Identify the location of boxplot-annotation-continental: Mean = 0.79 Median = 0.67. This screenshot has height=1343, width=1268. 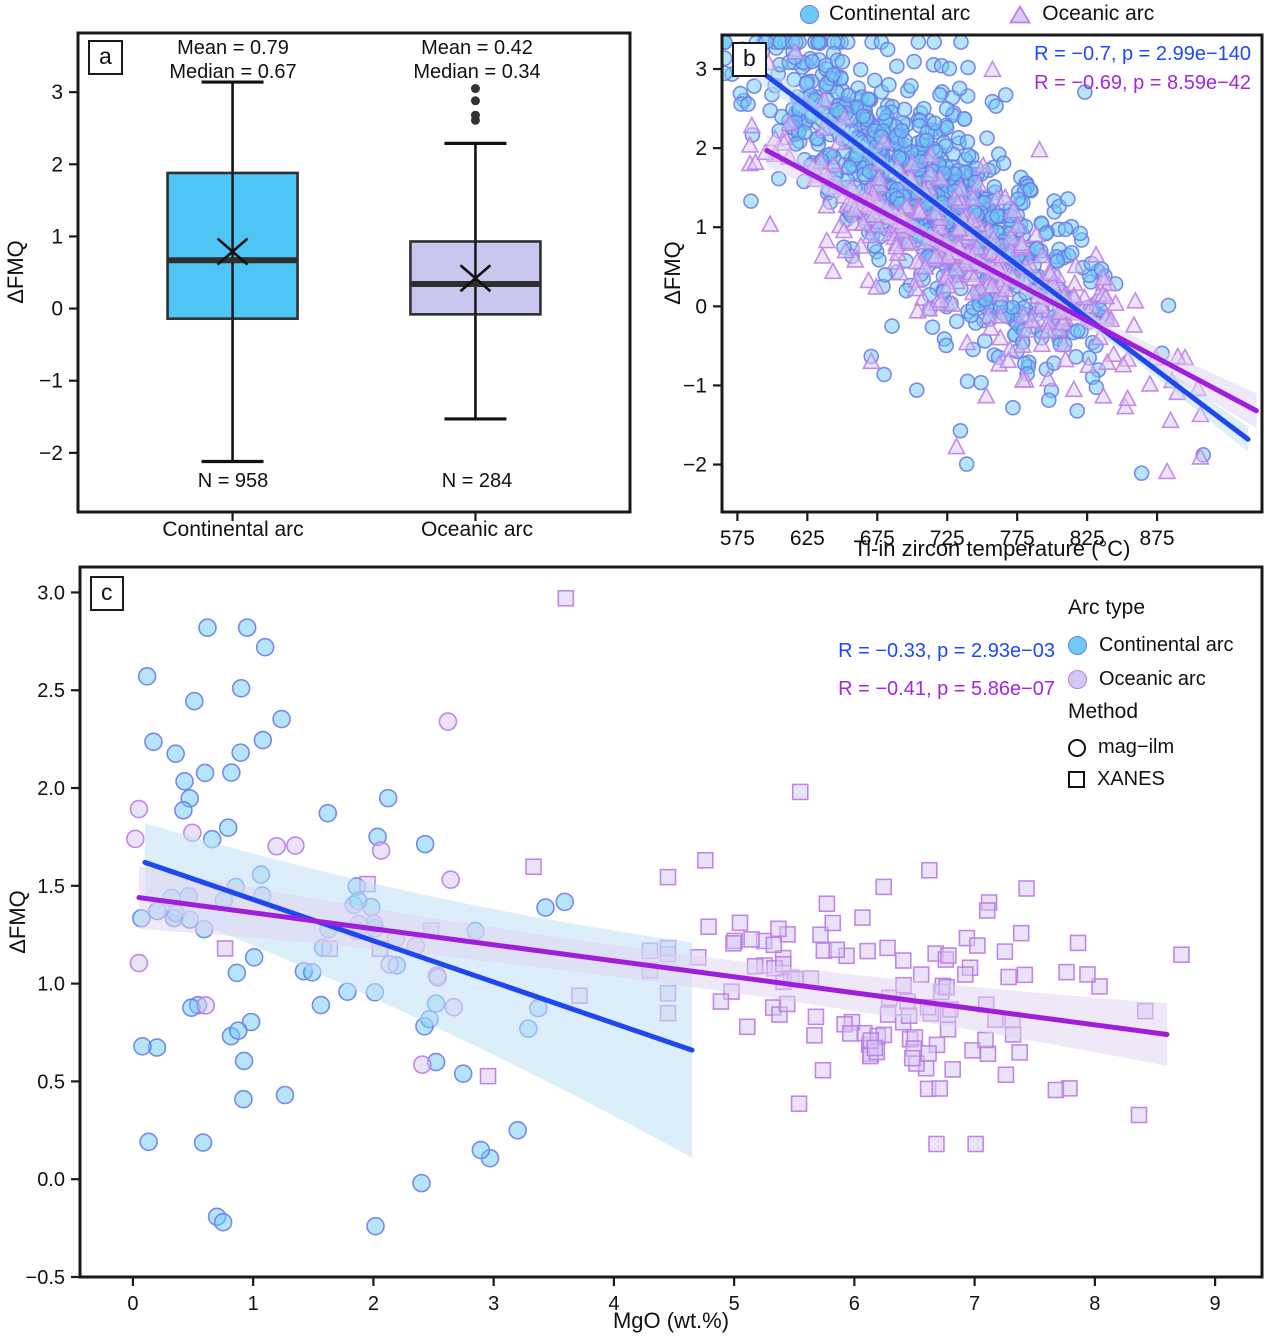
(232, 60).